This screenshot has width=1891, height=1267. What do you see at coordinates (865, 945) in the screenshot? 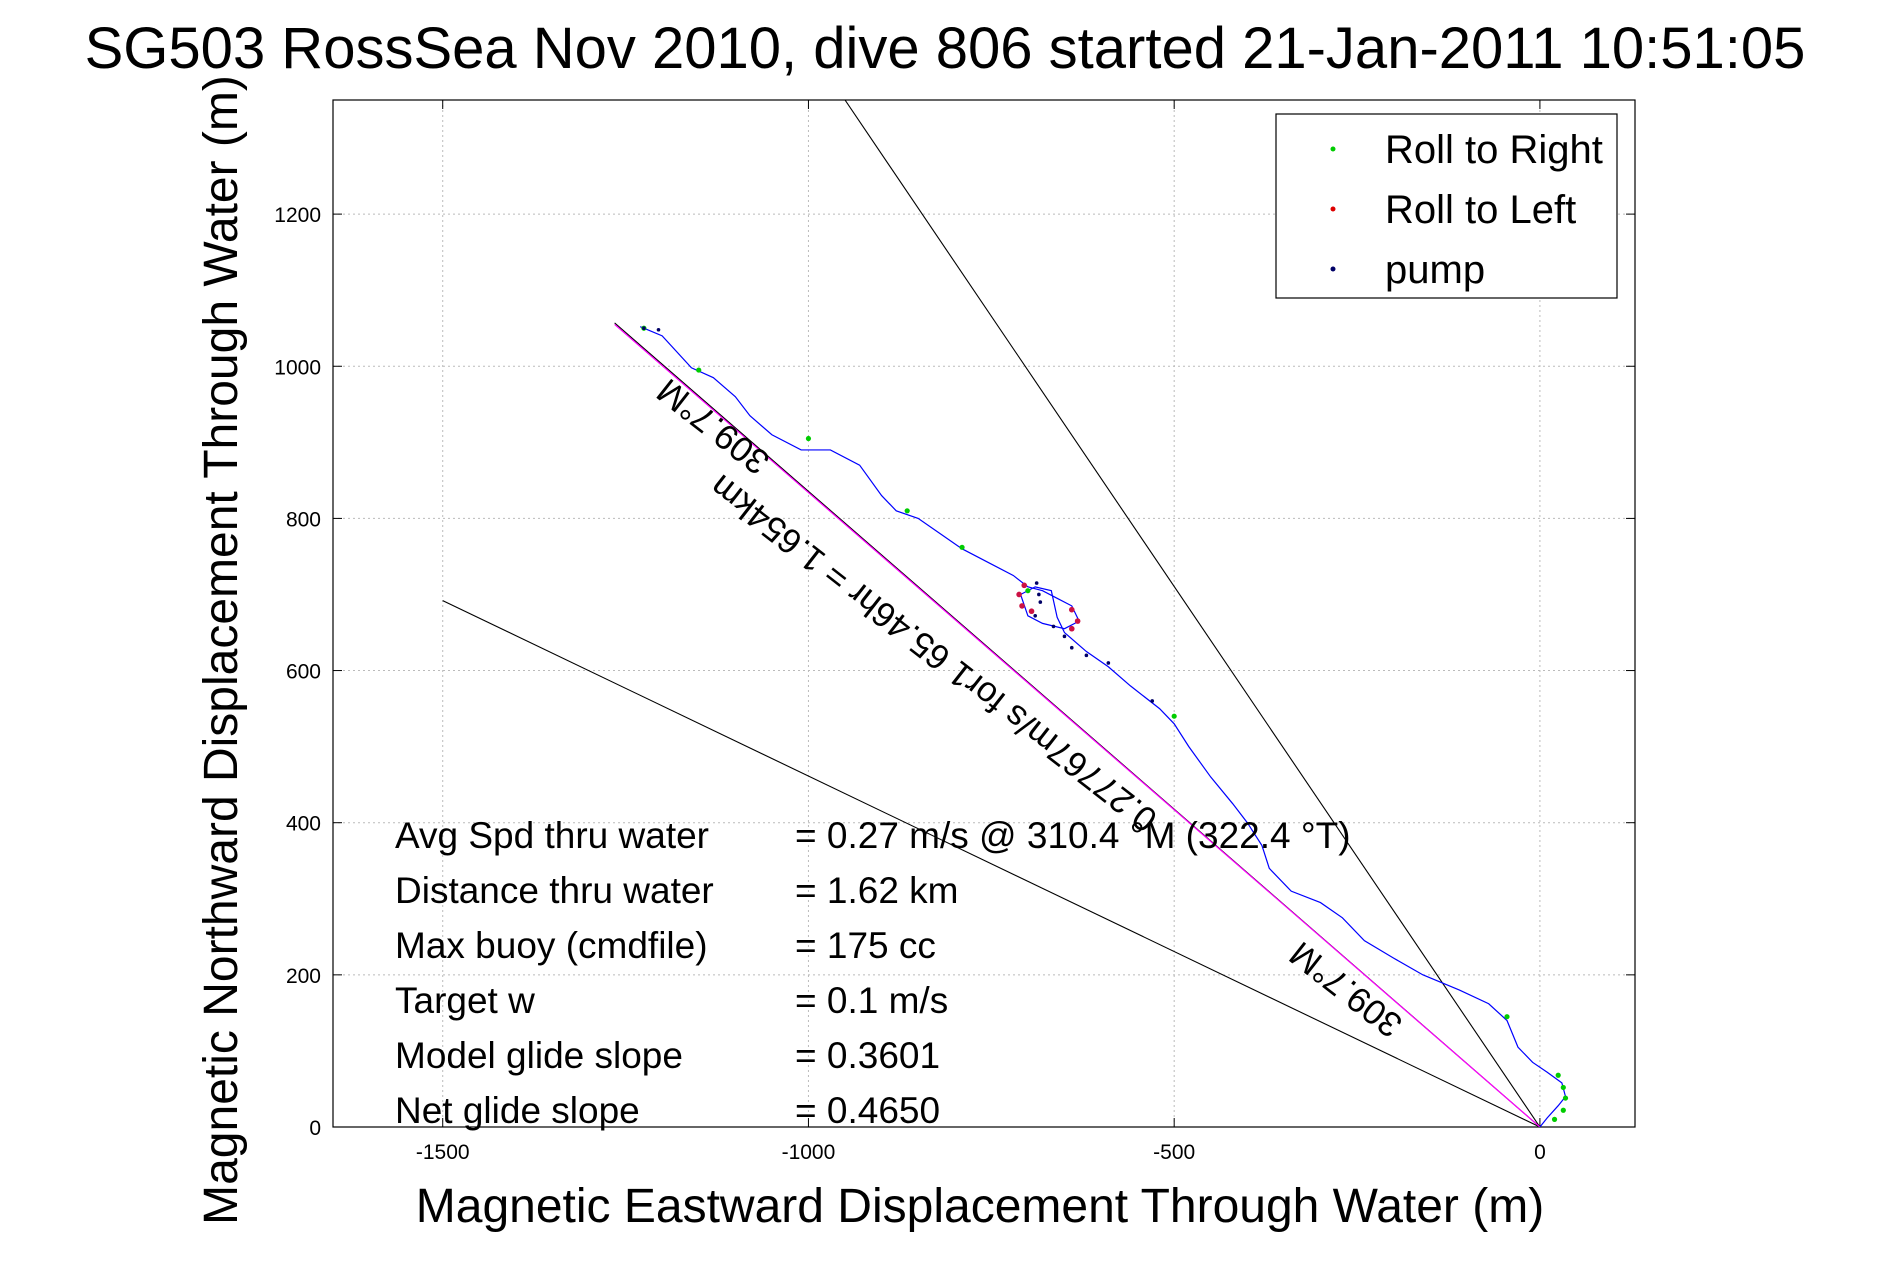
I see `annotation-value: = 175 cc` at bounding box center [865, 945].